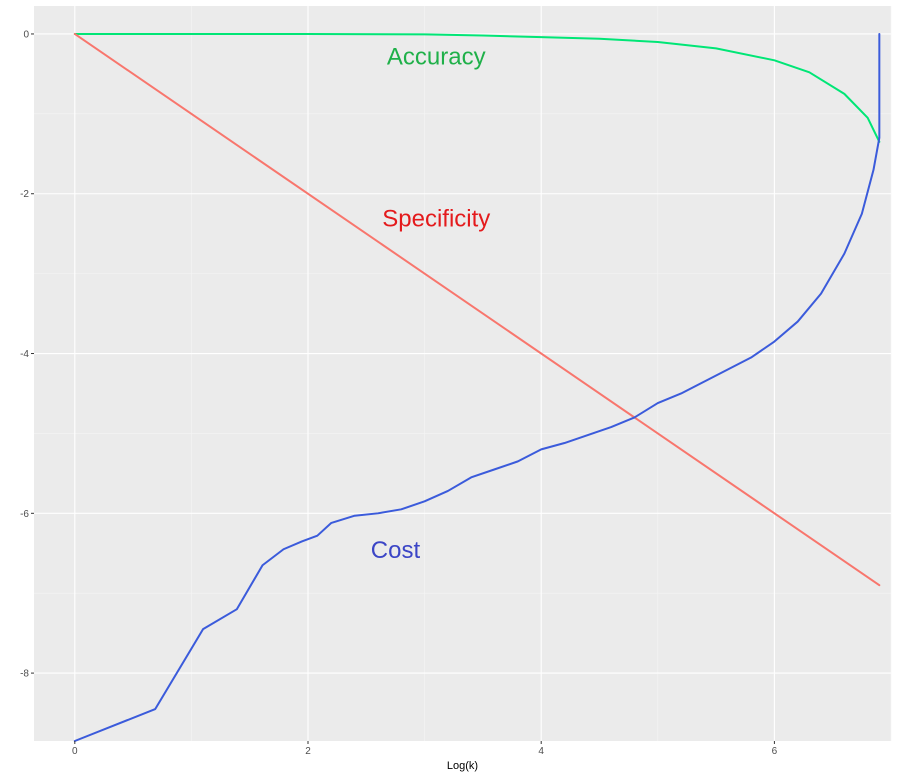  What do you see at coordinates (396, 550) in the screenshot?
I see `annotation-cost: Cost` at bounding box center [396, 550].